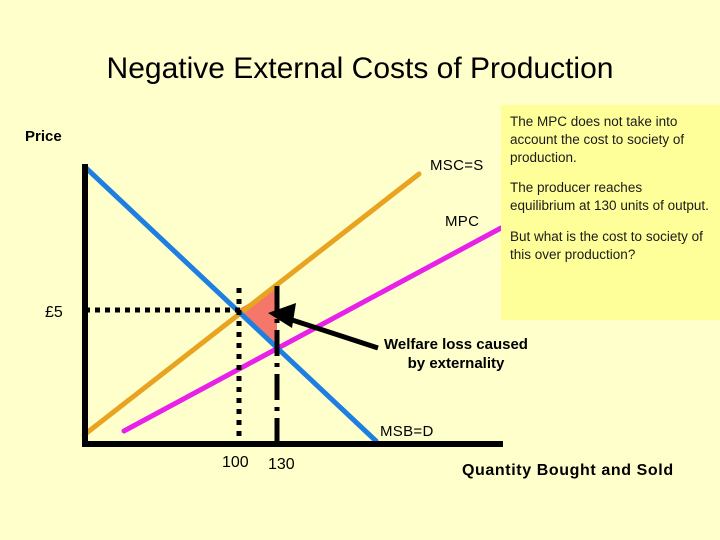 This screenshot has width=720, height=540. Describe the element at coordinates (456, 344) in the screenshot. I see `welfare-loss-line-1: Welfare loss caused` at that location.